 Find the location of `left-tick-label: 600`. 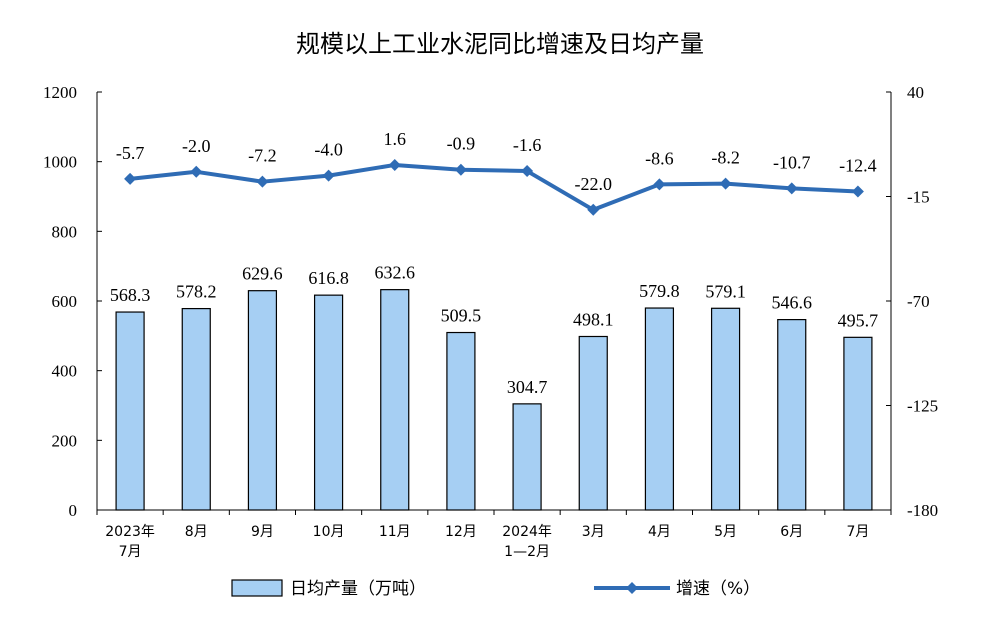

left-tick-label: 600 is located at coordinates (65, 301).